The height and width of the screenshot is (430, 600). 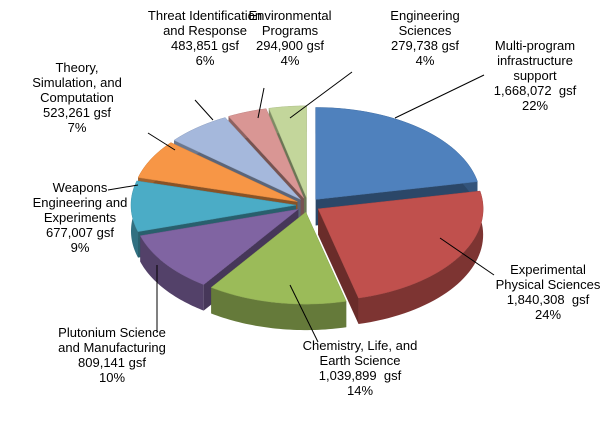 I want to click on label-value: 809,141 gsf, so click(x=112, y=362).